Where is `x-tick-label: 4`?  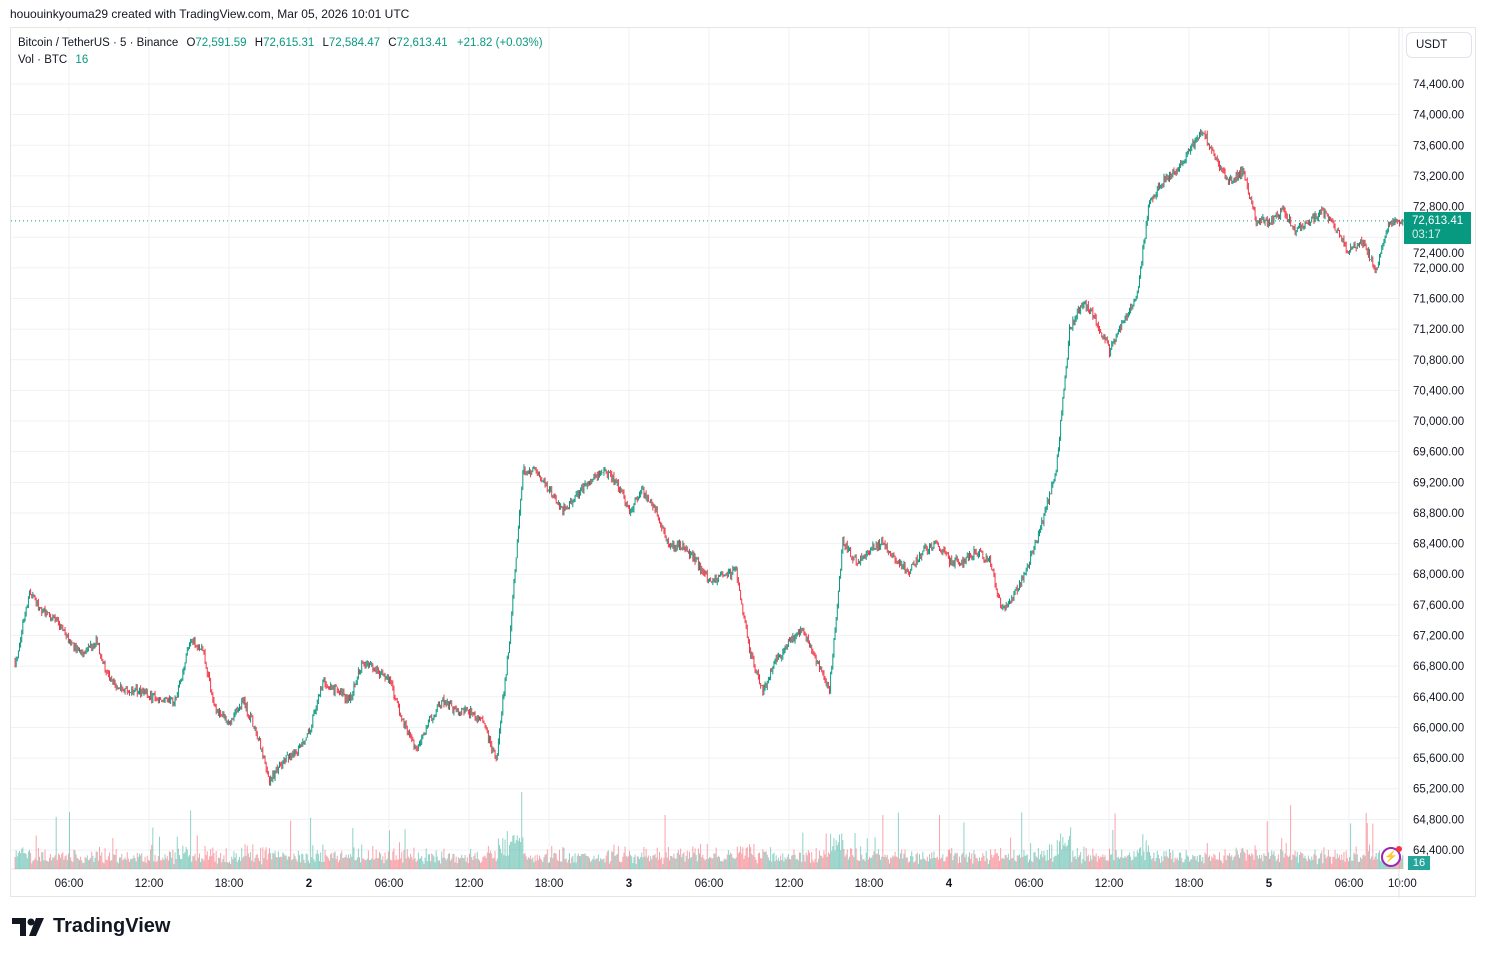 x-tick-label: 4 is located at coordinates (949, 884).